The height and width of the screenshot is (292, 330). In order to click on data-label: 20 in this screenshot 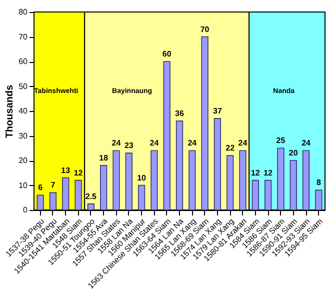, I will do `click(293, 153)`.